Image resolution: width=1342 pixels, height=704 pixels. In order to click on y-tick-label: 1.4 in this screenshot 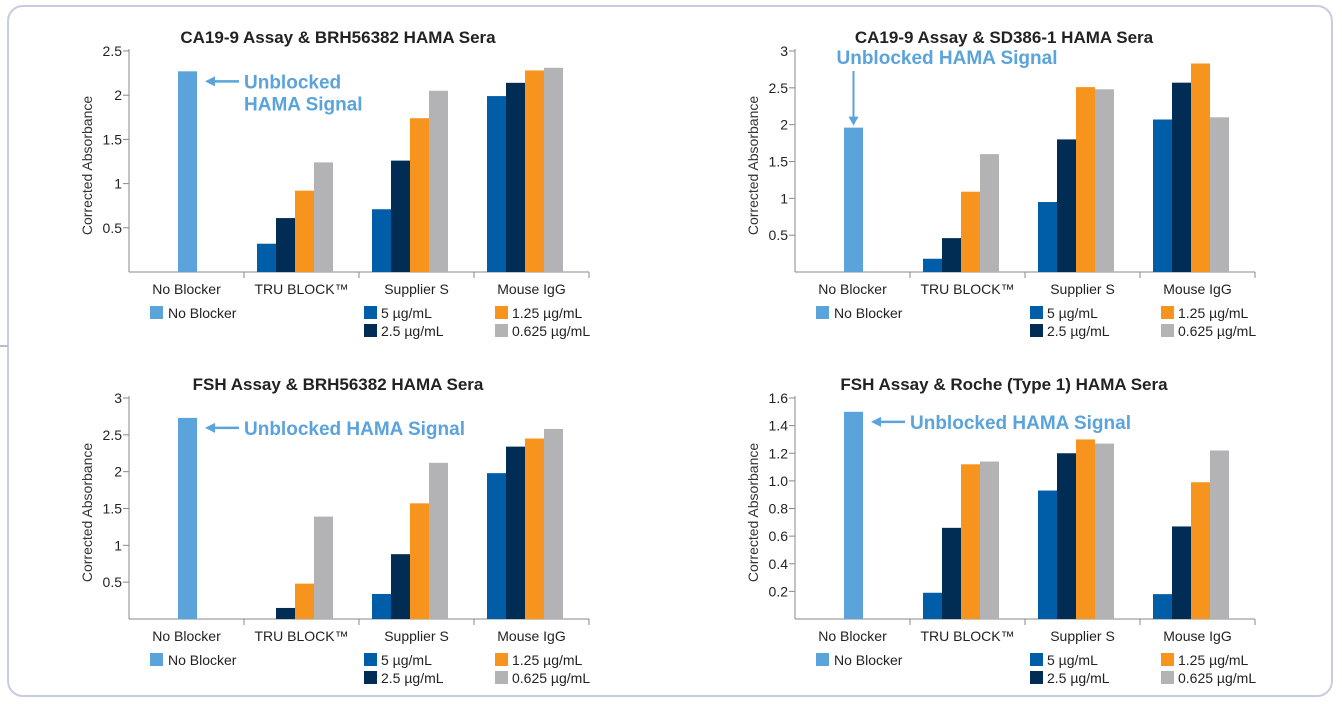, I will do `click(779, 426)`.